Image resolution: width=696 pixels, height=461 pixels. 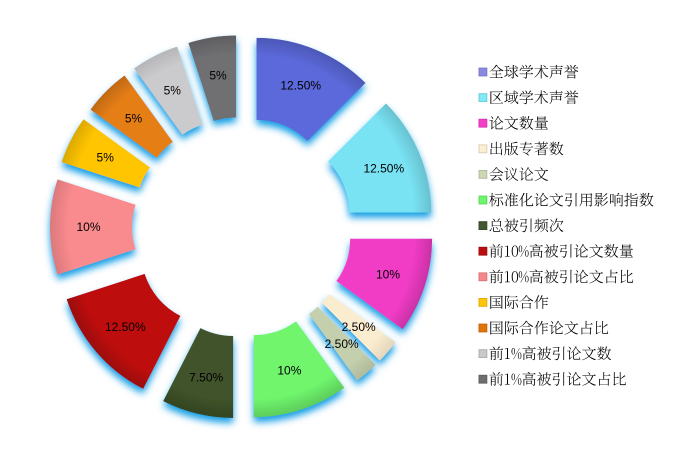 I want to click on svg-text: 7.50%, so click(x=206, y=378).